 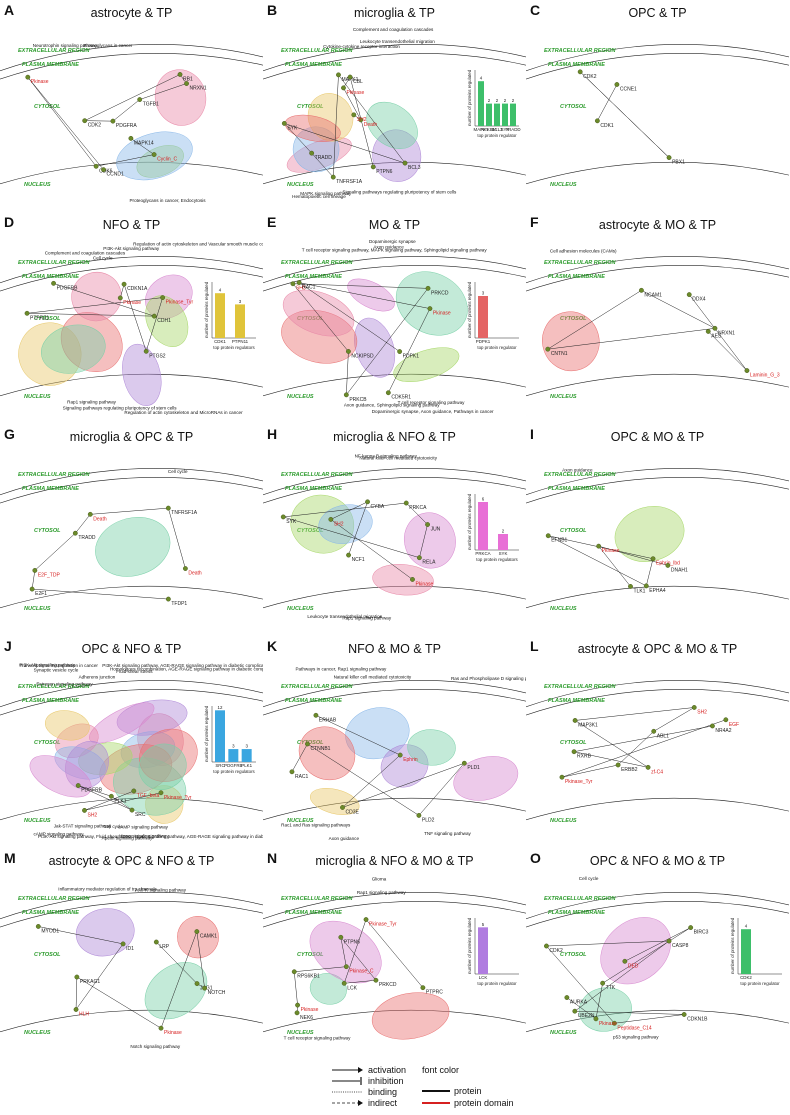 I want to click on protein-label: PLK1, so click(x=120, y=801).